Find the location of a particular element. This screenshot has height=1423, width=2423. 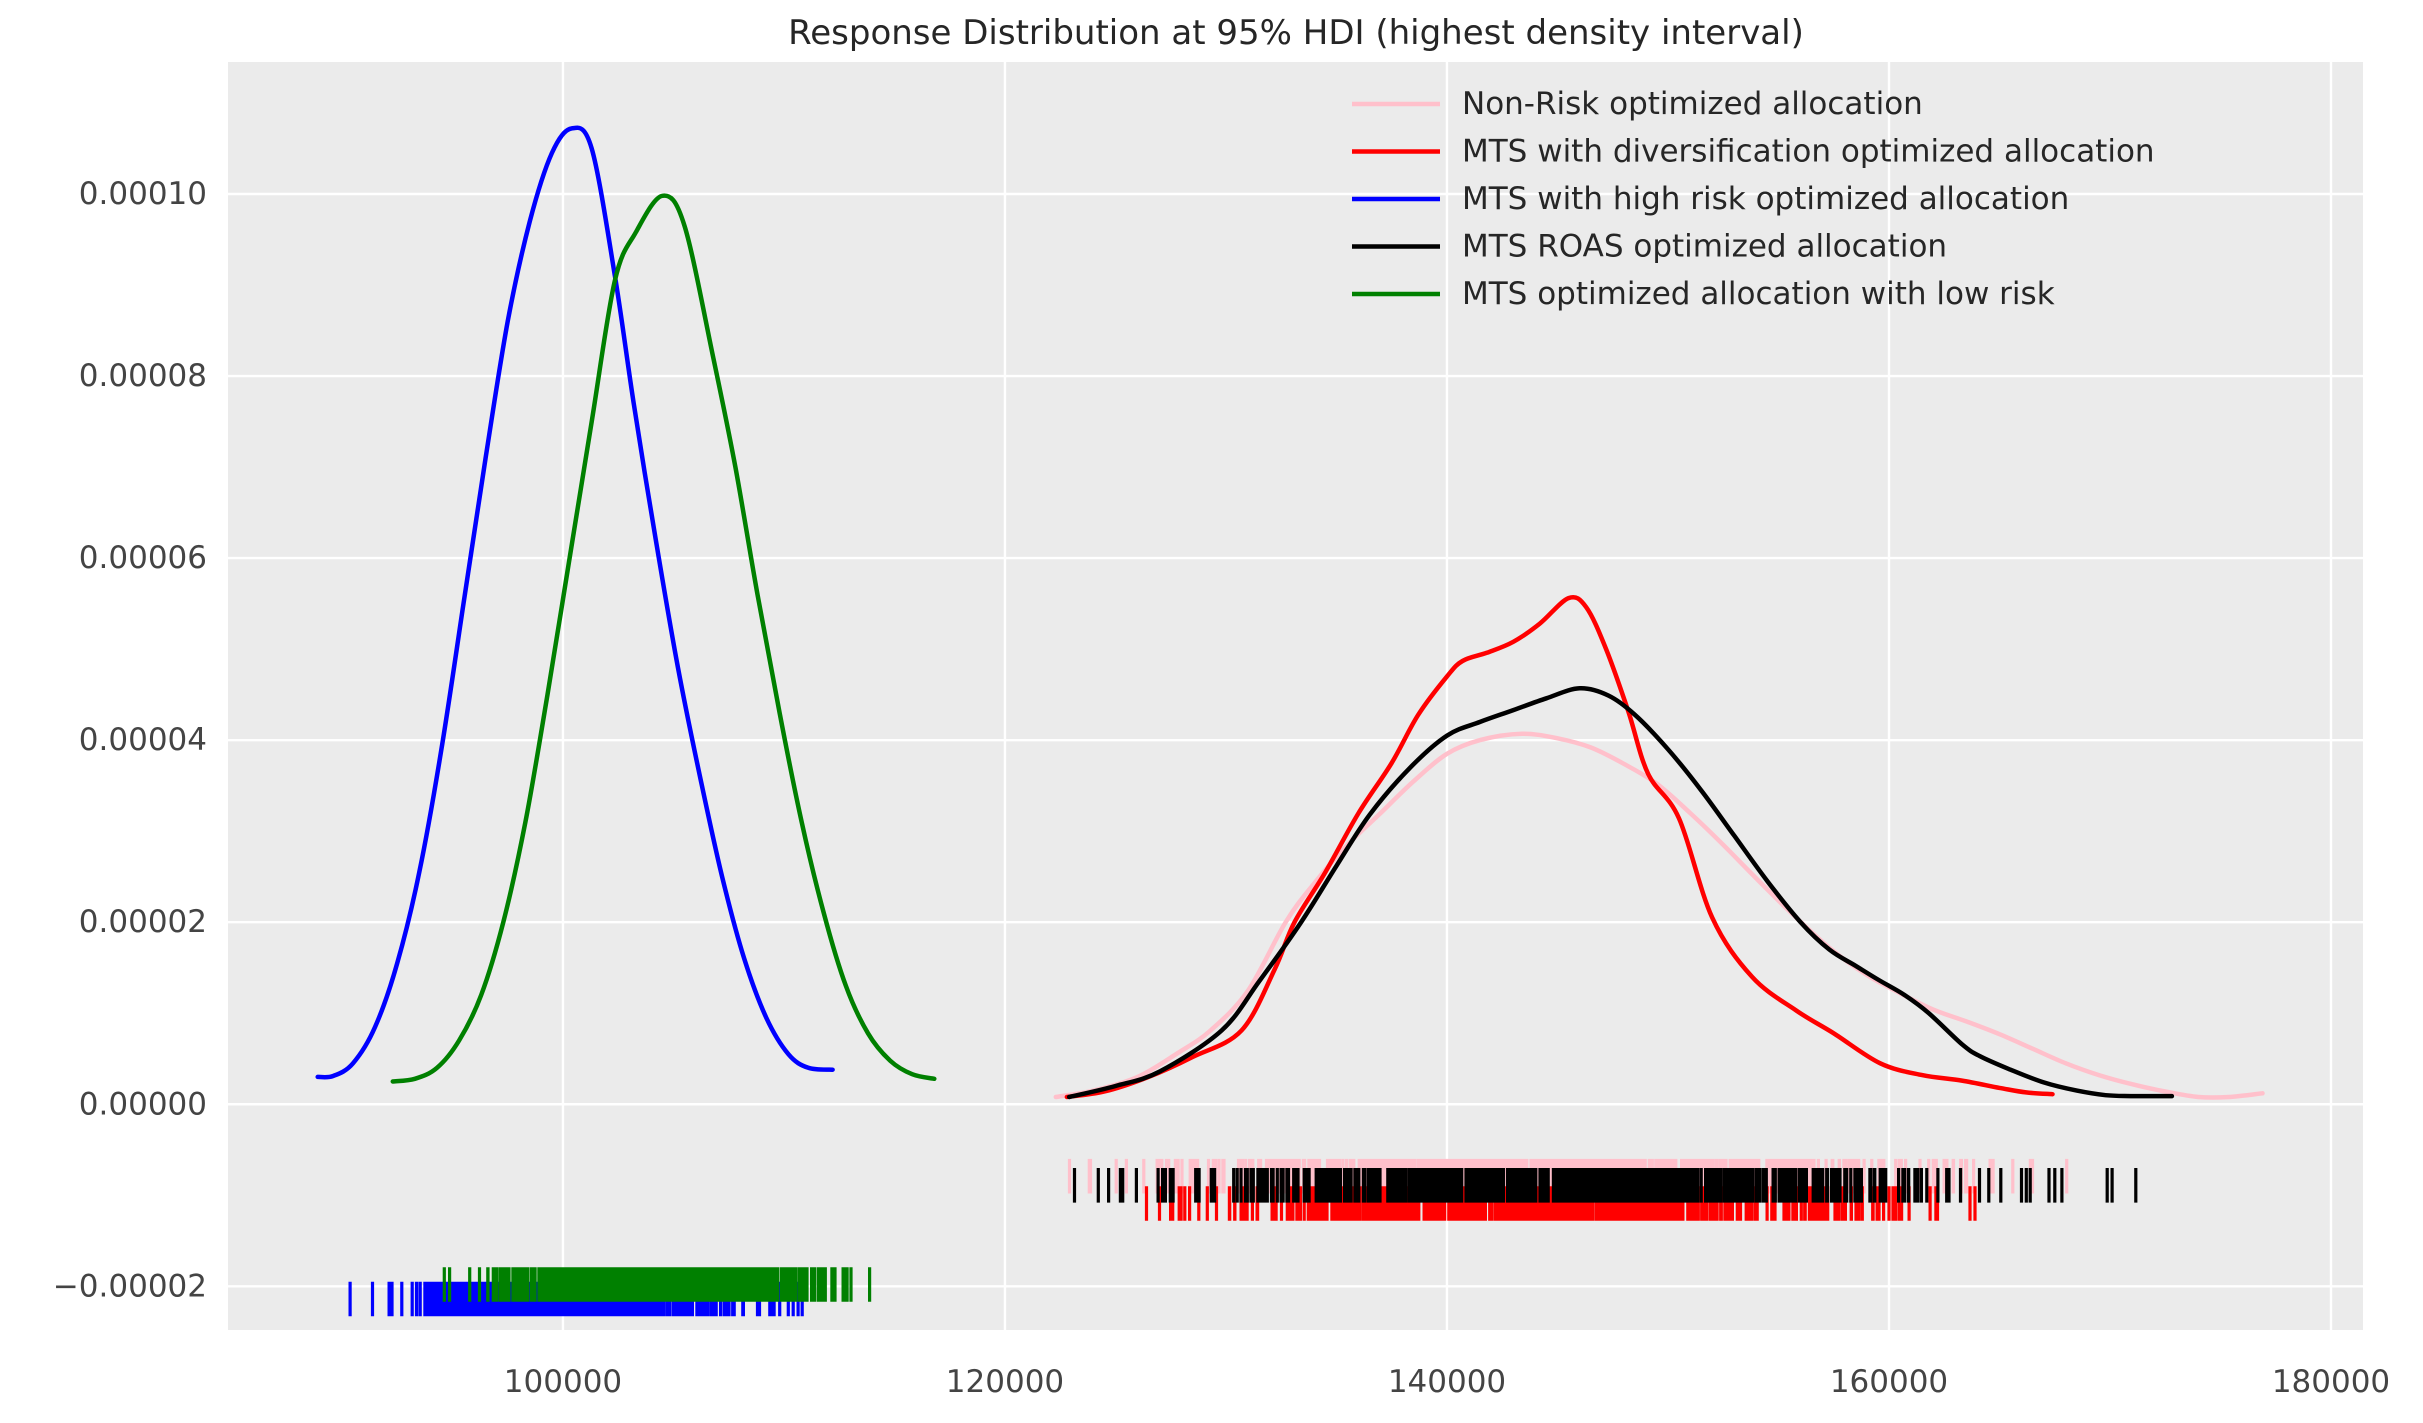

y-axis-tick-label: 0.00008 is located at coordinates (143, 376).